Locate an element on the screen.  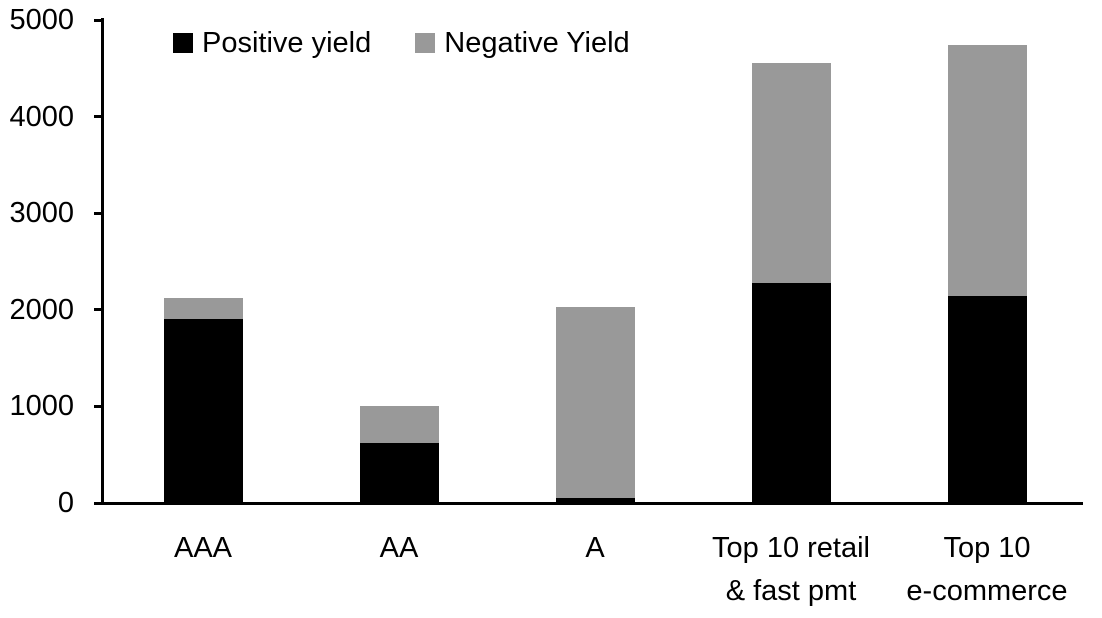
x-axis-category-label-line: A is located at coordinates (595, 548).